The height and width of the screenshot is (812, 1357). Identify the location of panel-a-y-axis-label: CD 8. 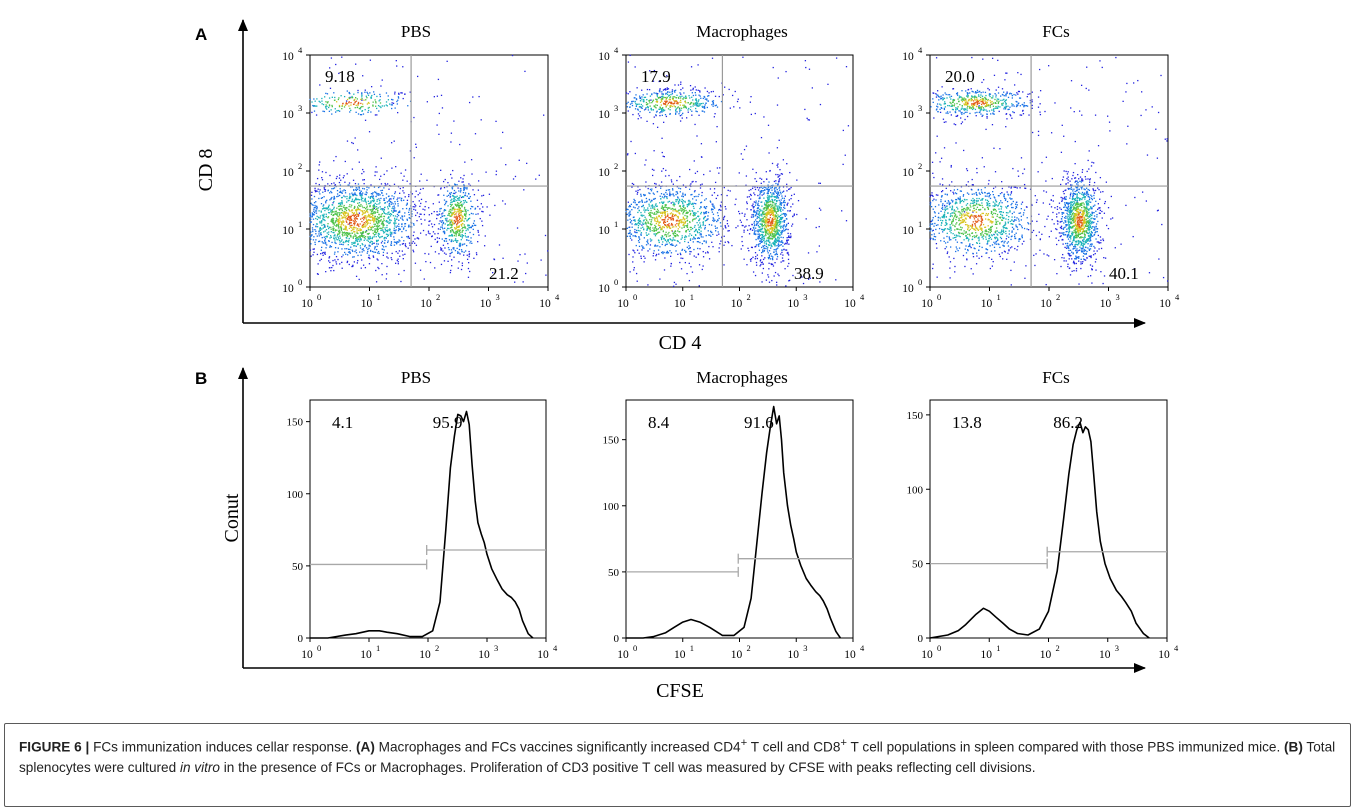
(206, 170).